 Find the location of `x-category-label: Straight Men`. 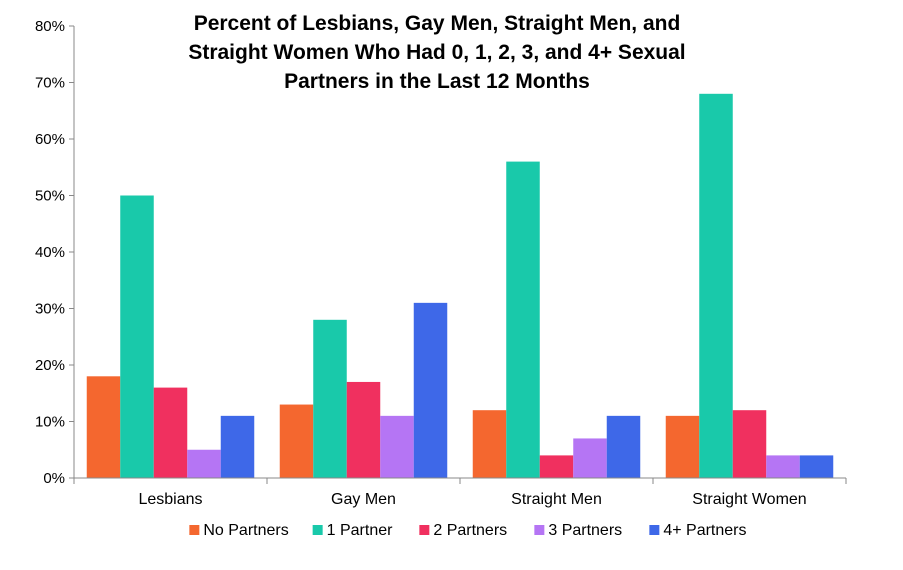

x-category-label: Straight Men is located at coordinates (556, 499).